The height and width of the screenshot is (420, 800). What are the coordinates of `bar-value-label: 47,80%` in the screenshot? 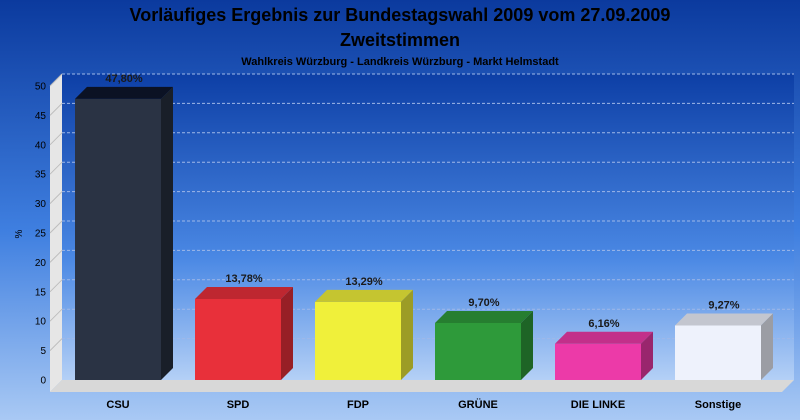 It's located at (124, 79).